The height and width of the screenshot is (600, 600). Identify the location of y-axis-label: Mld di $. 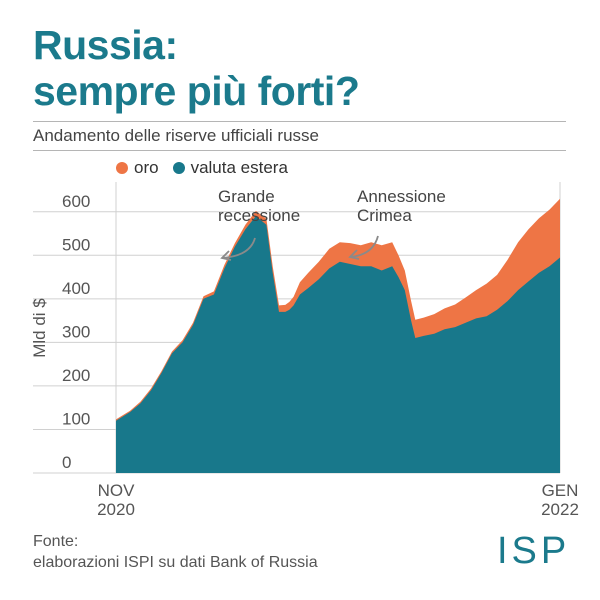
(39, 328).